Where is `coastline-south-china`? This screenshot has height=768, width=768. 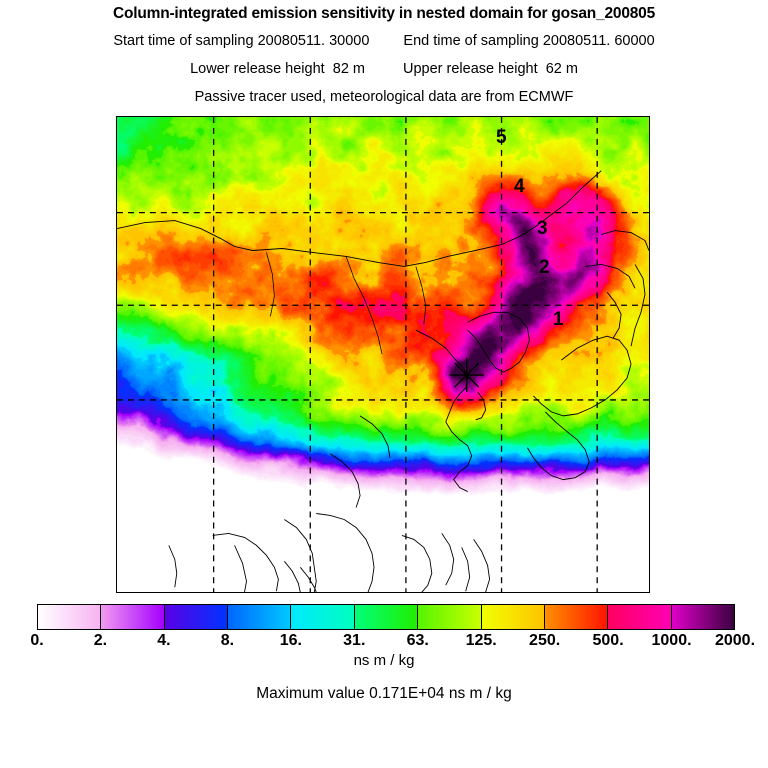 coastline-south-china is located at coordinates (345, 480).